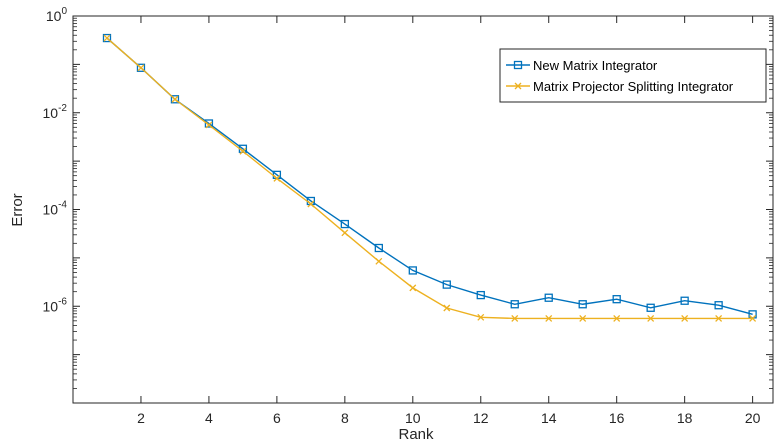 The image size is (781, 443). Describe the element at coordinates (57, 15) in the screenshot. I see `y-tick-label: 10⁰` at that location.